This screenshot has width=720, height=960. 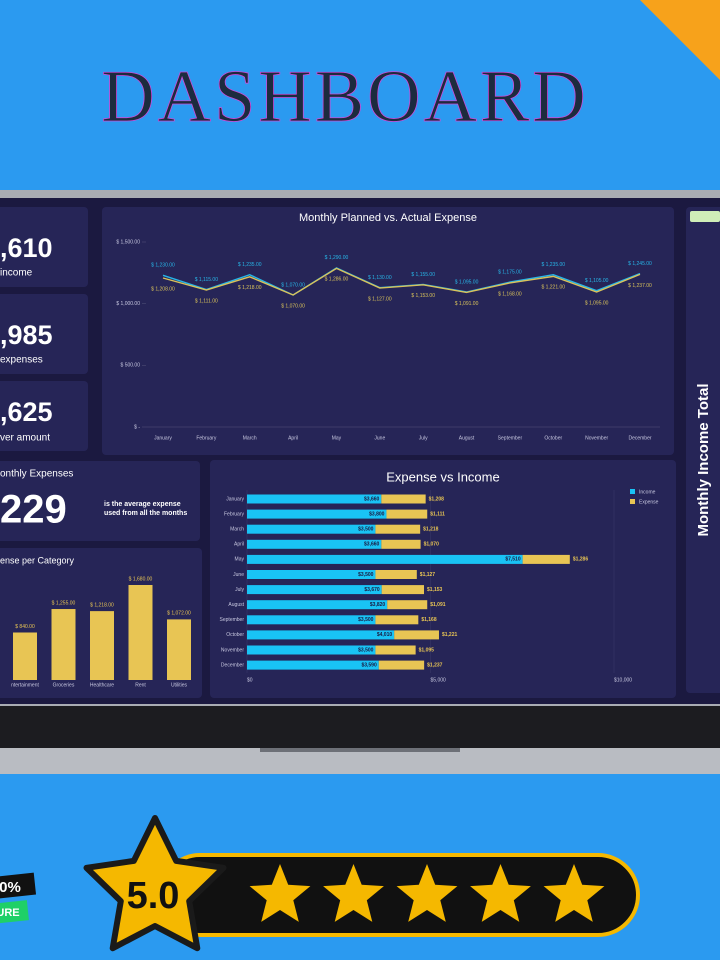 What do you see at coordinates (163, 289) in the screenshot?
I see `data-label: $ 1,208.00` at bounding box center [163, 289].